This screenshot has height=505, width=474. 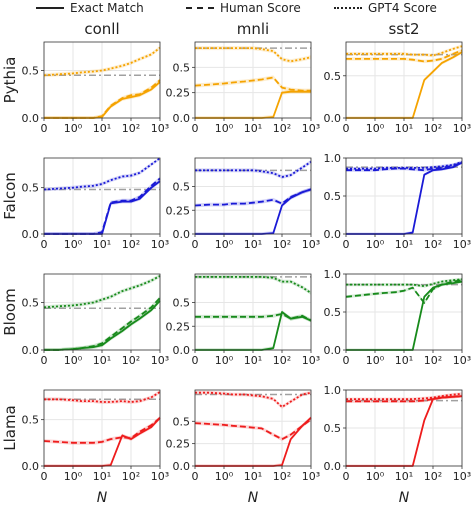 I want to click on series-exact-band, so click(x=404, y=84).